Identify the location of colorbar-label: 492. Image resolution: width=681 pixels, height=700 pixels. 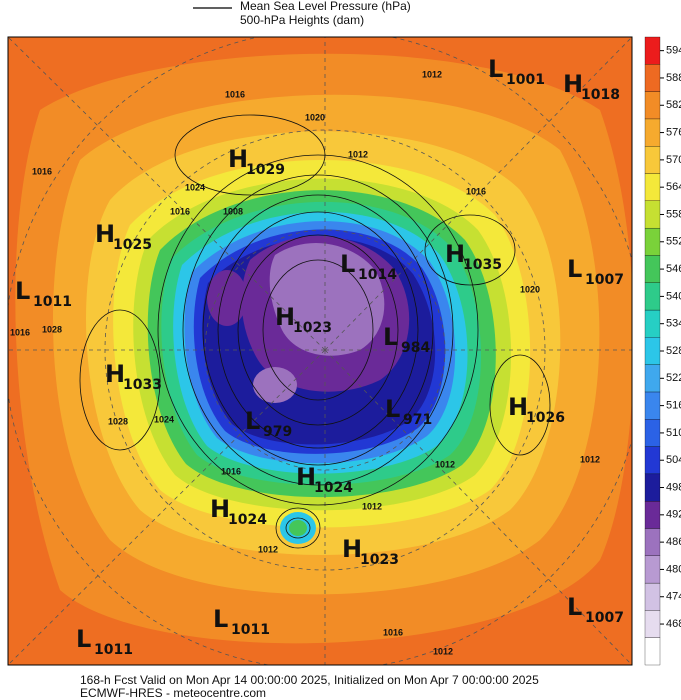
(673, 515).